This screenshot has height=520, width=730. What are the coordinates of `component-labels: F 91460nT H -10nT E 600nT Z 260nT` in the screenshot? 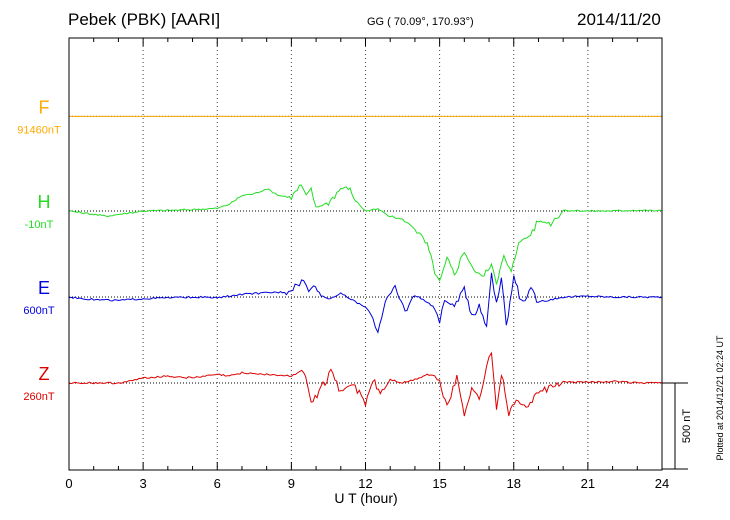 It's located at (39, 250).